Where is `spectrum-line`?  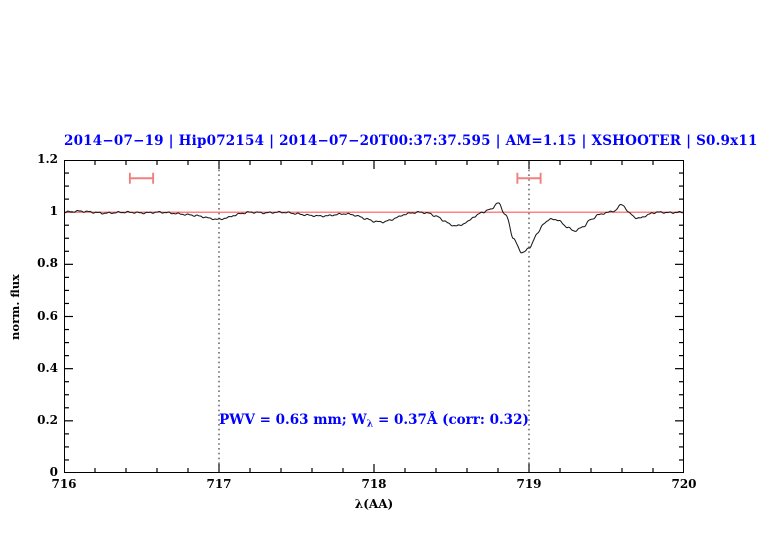 spectrum-line is located at coordinates (374, 228).